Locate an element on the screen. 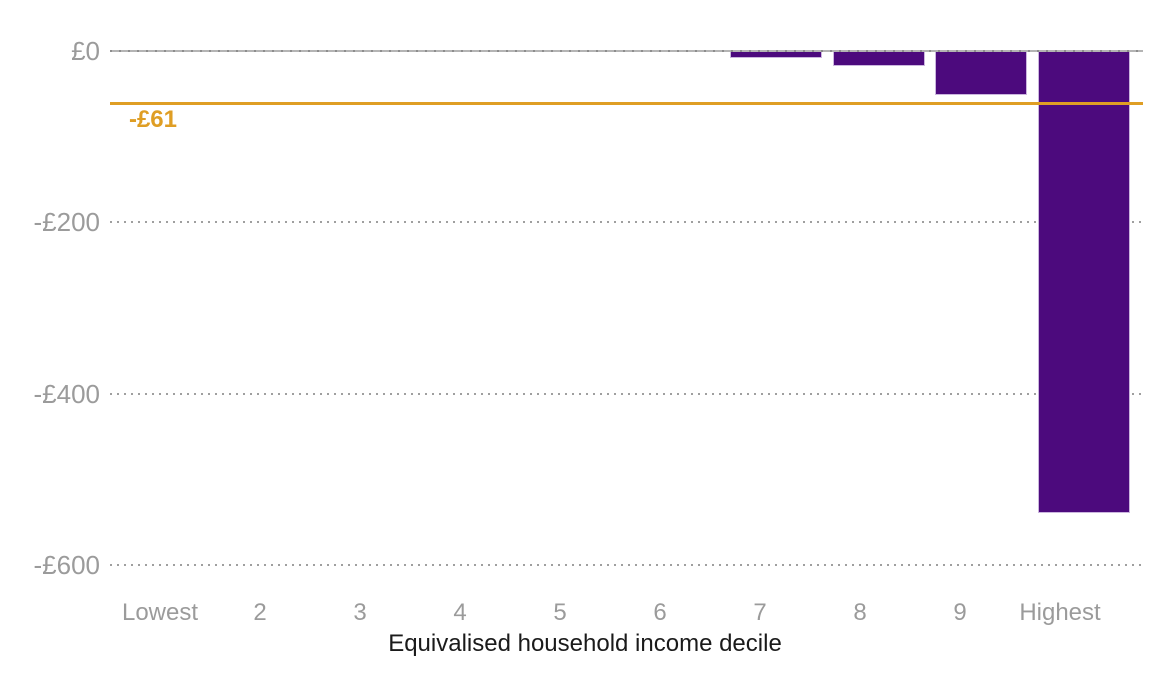  average-value-label: -£61 is located at coordinates (153, 119).